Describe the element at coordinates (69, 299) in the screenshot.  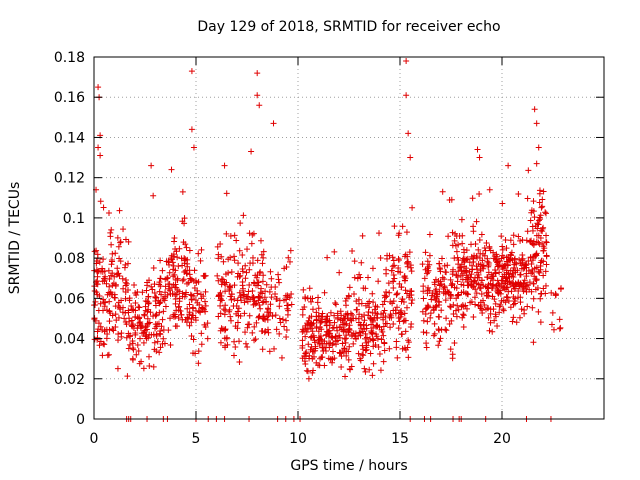
I see `y-tick-label: 0.06` at that location.